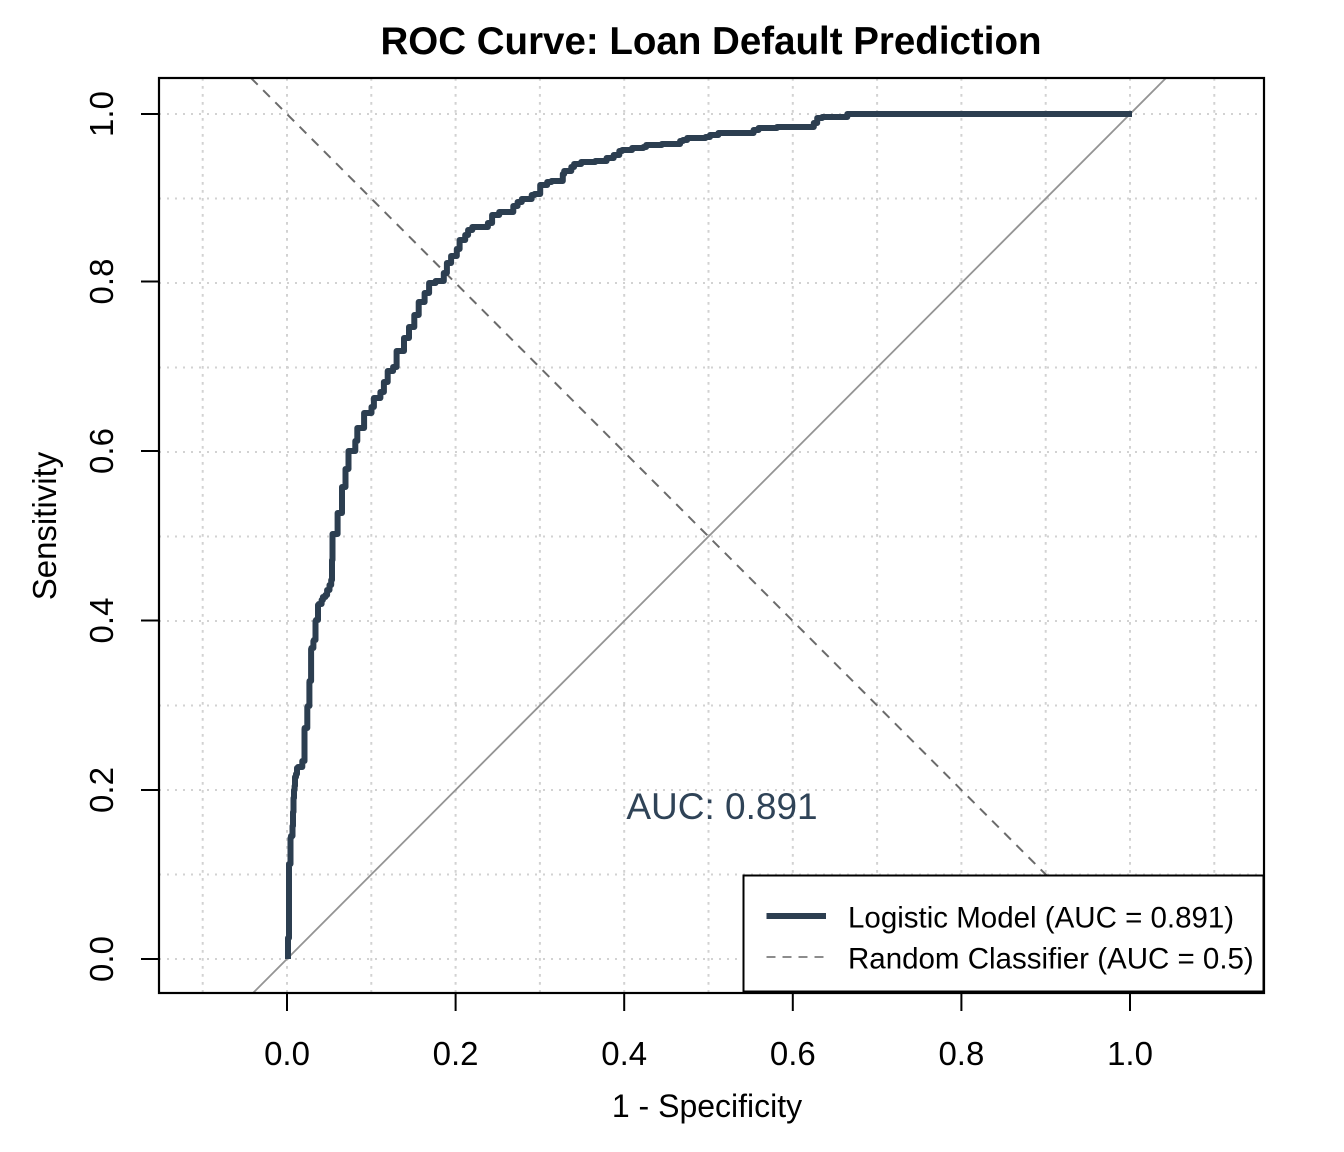  What do you see at coordinates (1051, 959) in the screenshot?
I see `svg-text: Random Classifier (AUC = 0.5)` at bounding box center [1051, 959].